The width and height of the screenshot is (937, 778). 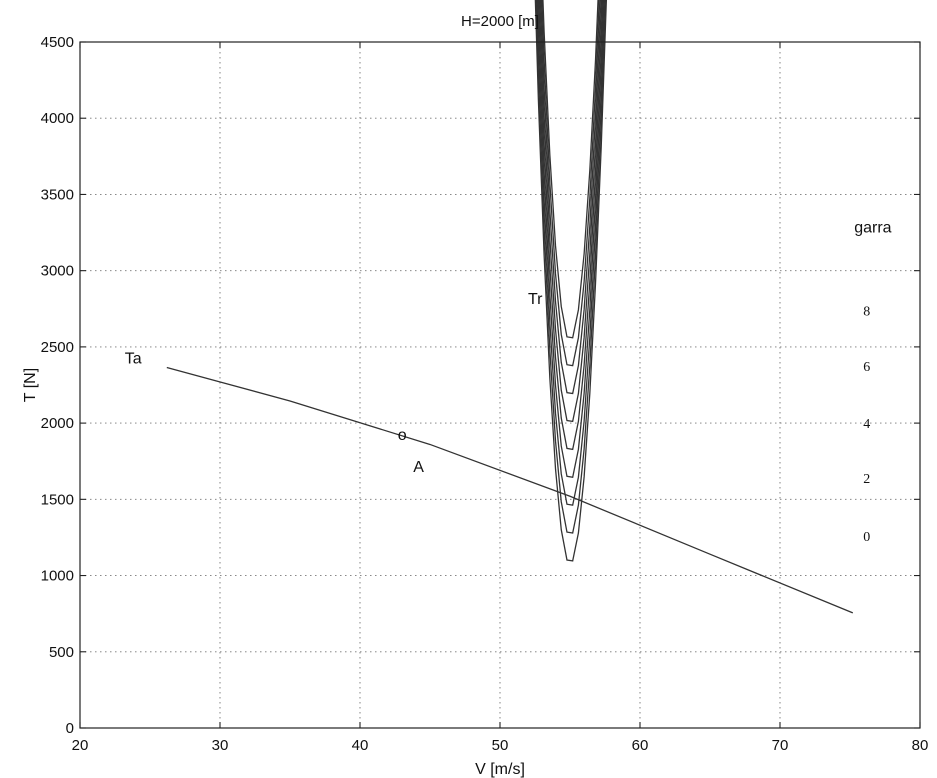 I want to click on x-tick-label: 80, so click(x=920, y=745).